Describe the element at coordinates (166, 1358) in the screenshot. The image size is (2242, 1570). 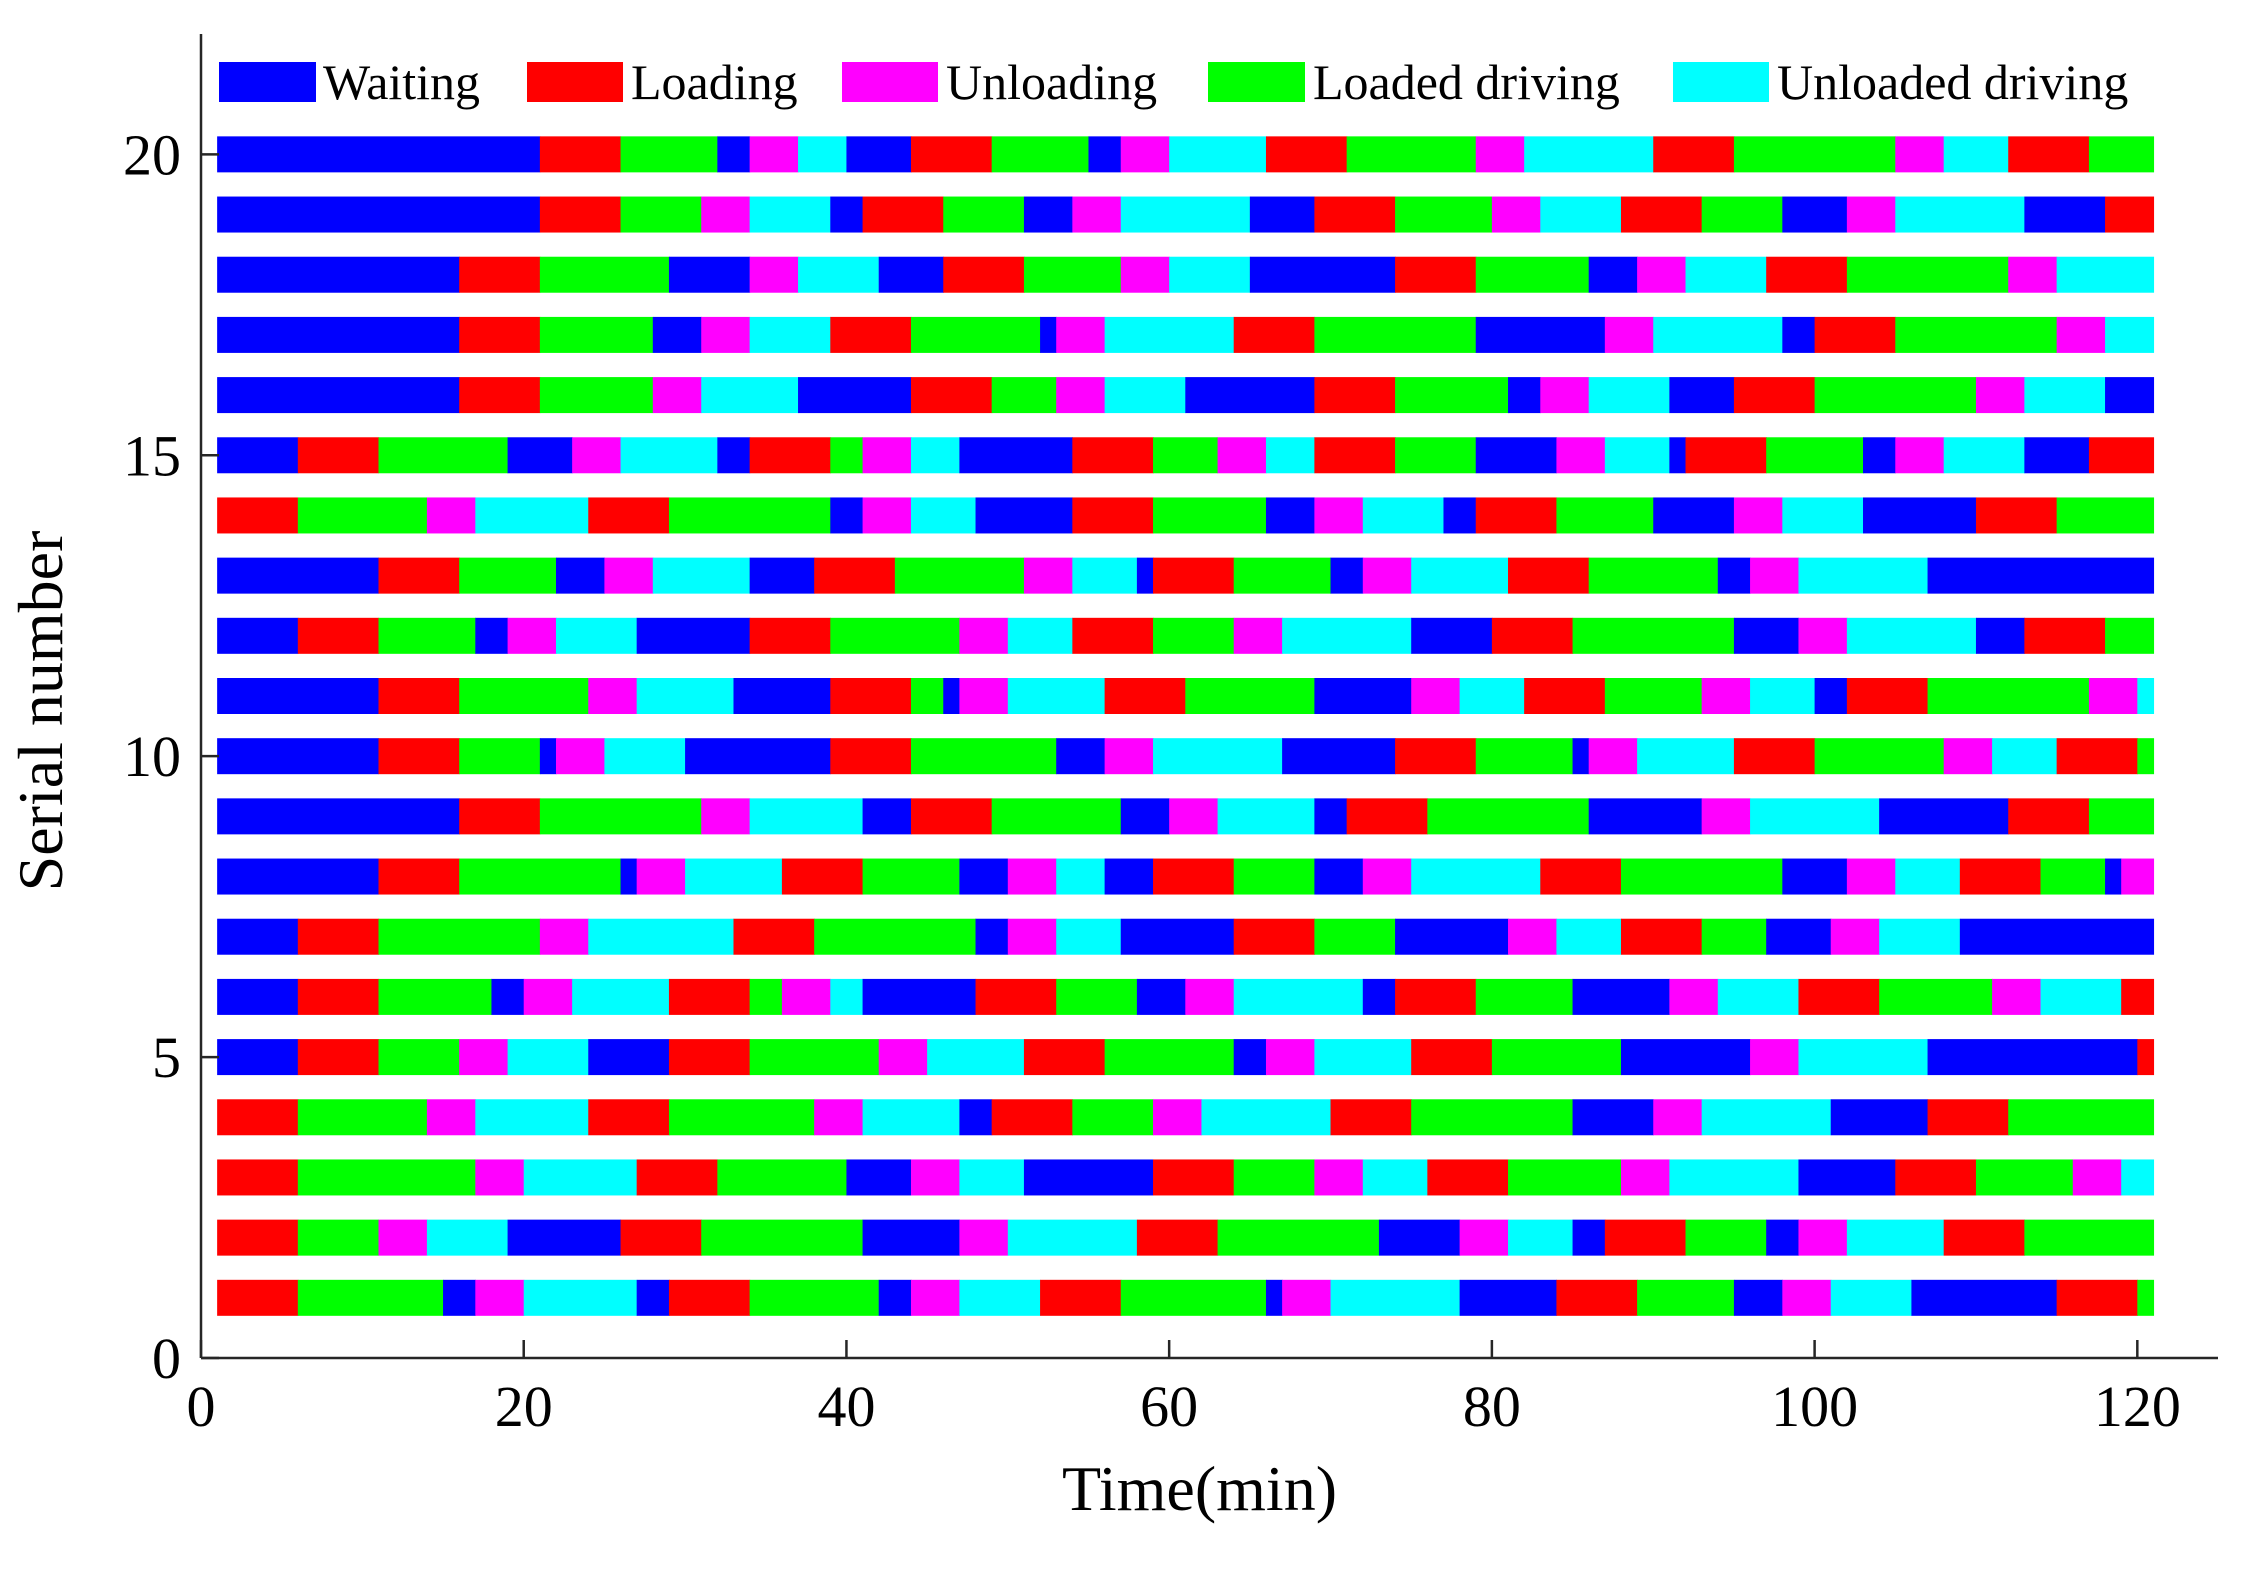
I see `y-tick-label-0: 0` at that location.